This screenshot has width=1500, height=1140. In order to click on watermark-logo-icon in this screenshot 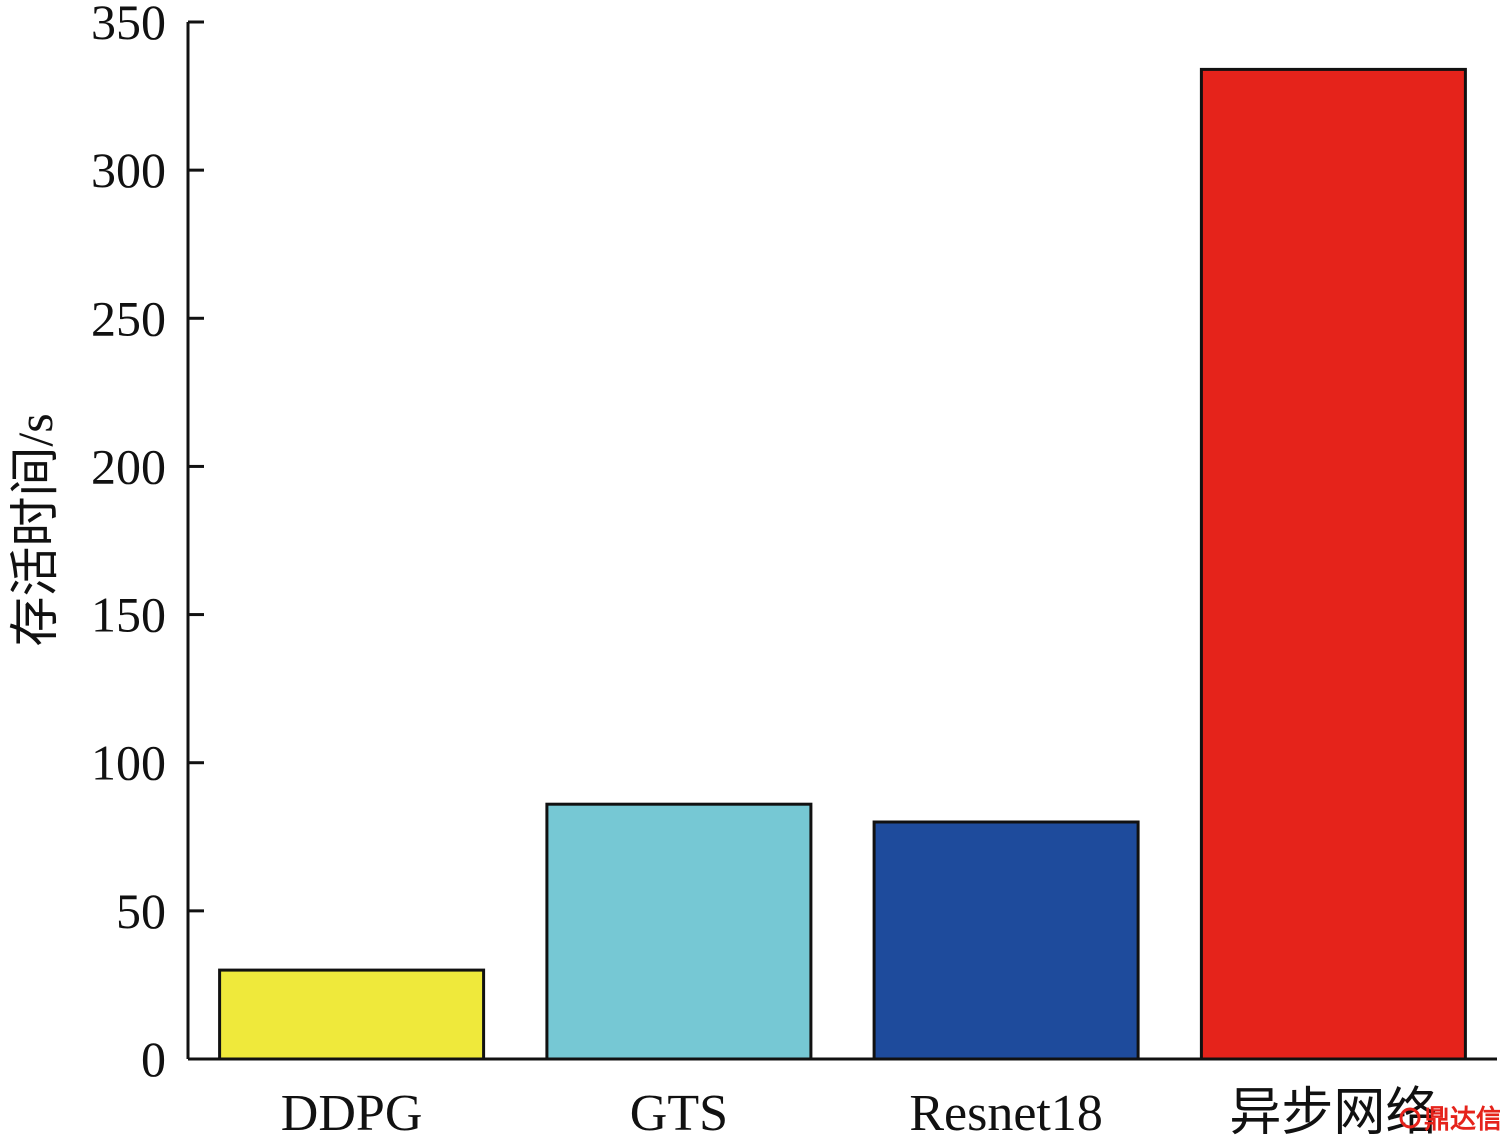, I will do `click(1410, 1118)`.